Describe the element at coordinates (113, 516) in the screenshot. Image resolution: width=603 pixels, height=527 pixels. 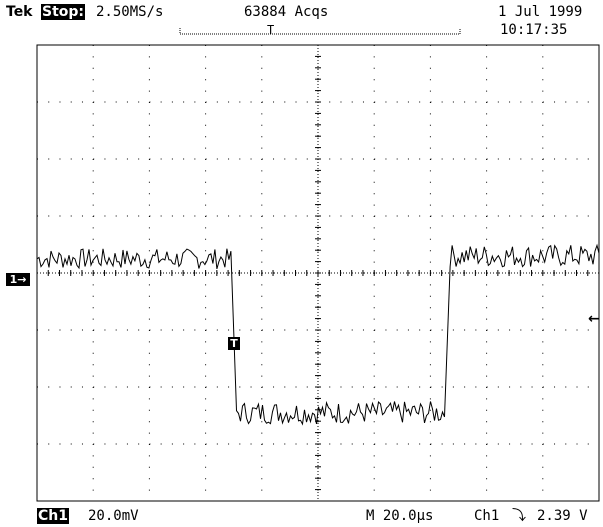
I see `volts-per-div: 20.0mV` at that location.